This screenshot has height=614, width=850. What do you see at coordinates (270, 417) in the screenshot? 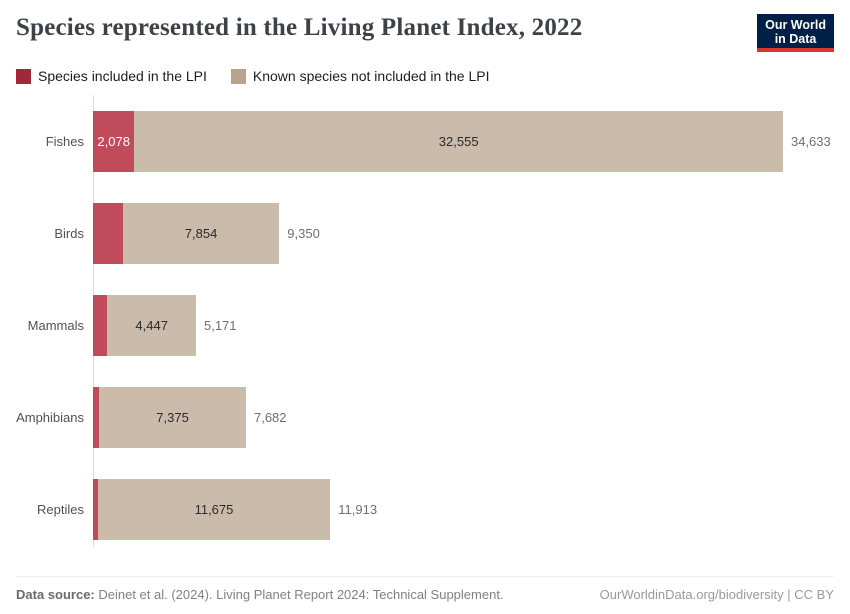
I see `total-label: 7,682` at bounding box center [270, 417].